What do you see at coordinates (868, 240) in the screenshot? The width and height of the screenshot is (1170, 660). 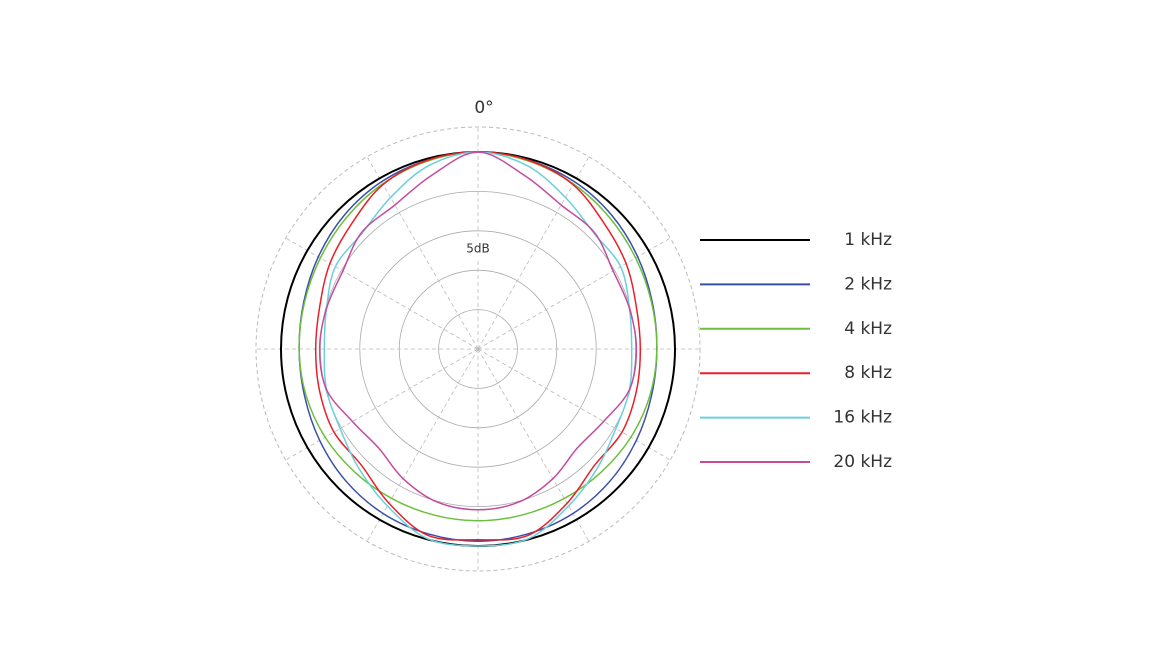 I see `legend-label: 1 kHz` at bounding box center [868, 240].